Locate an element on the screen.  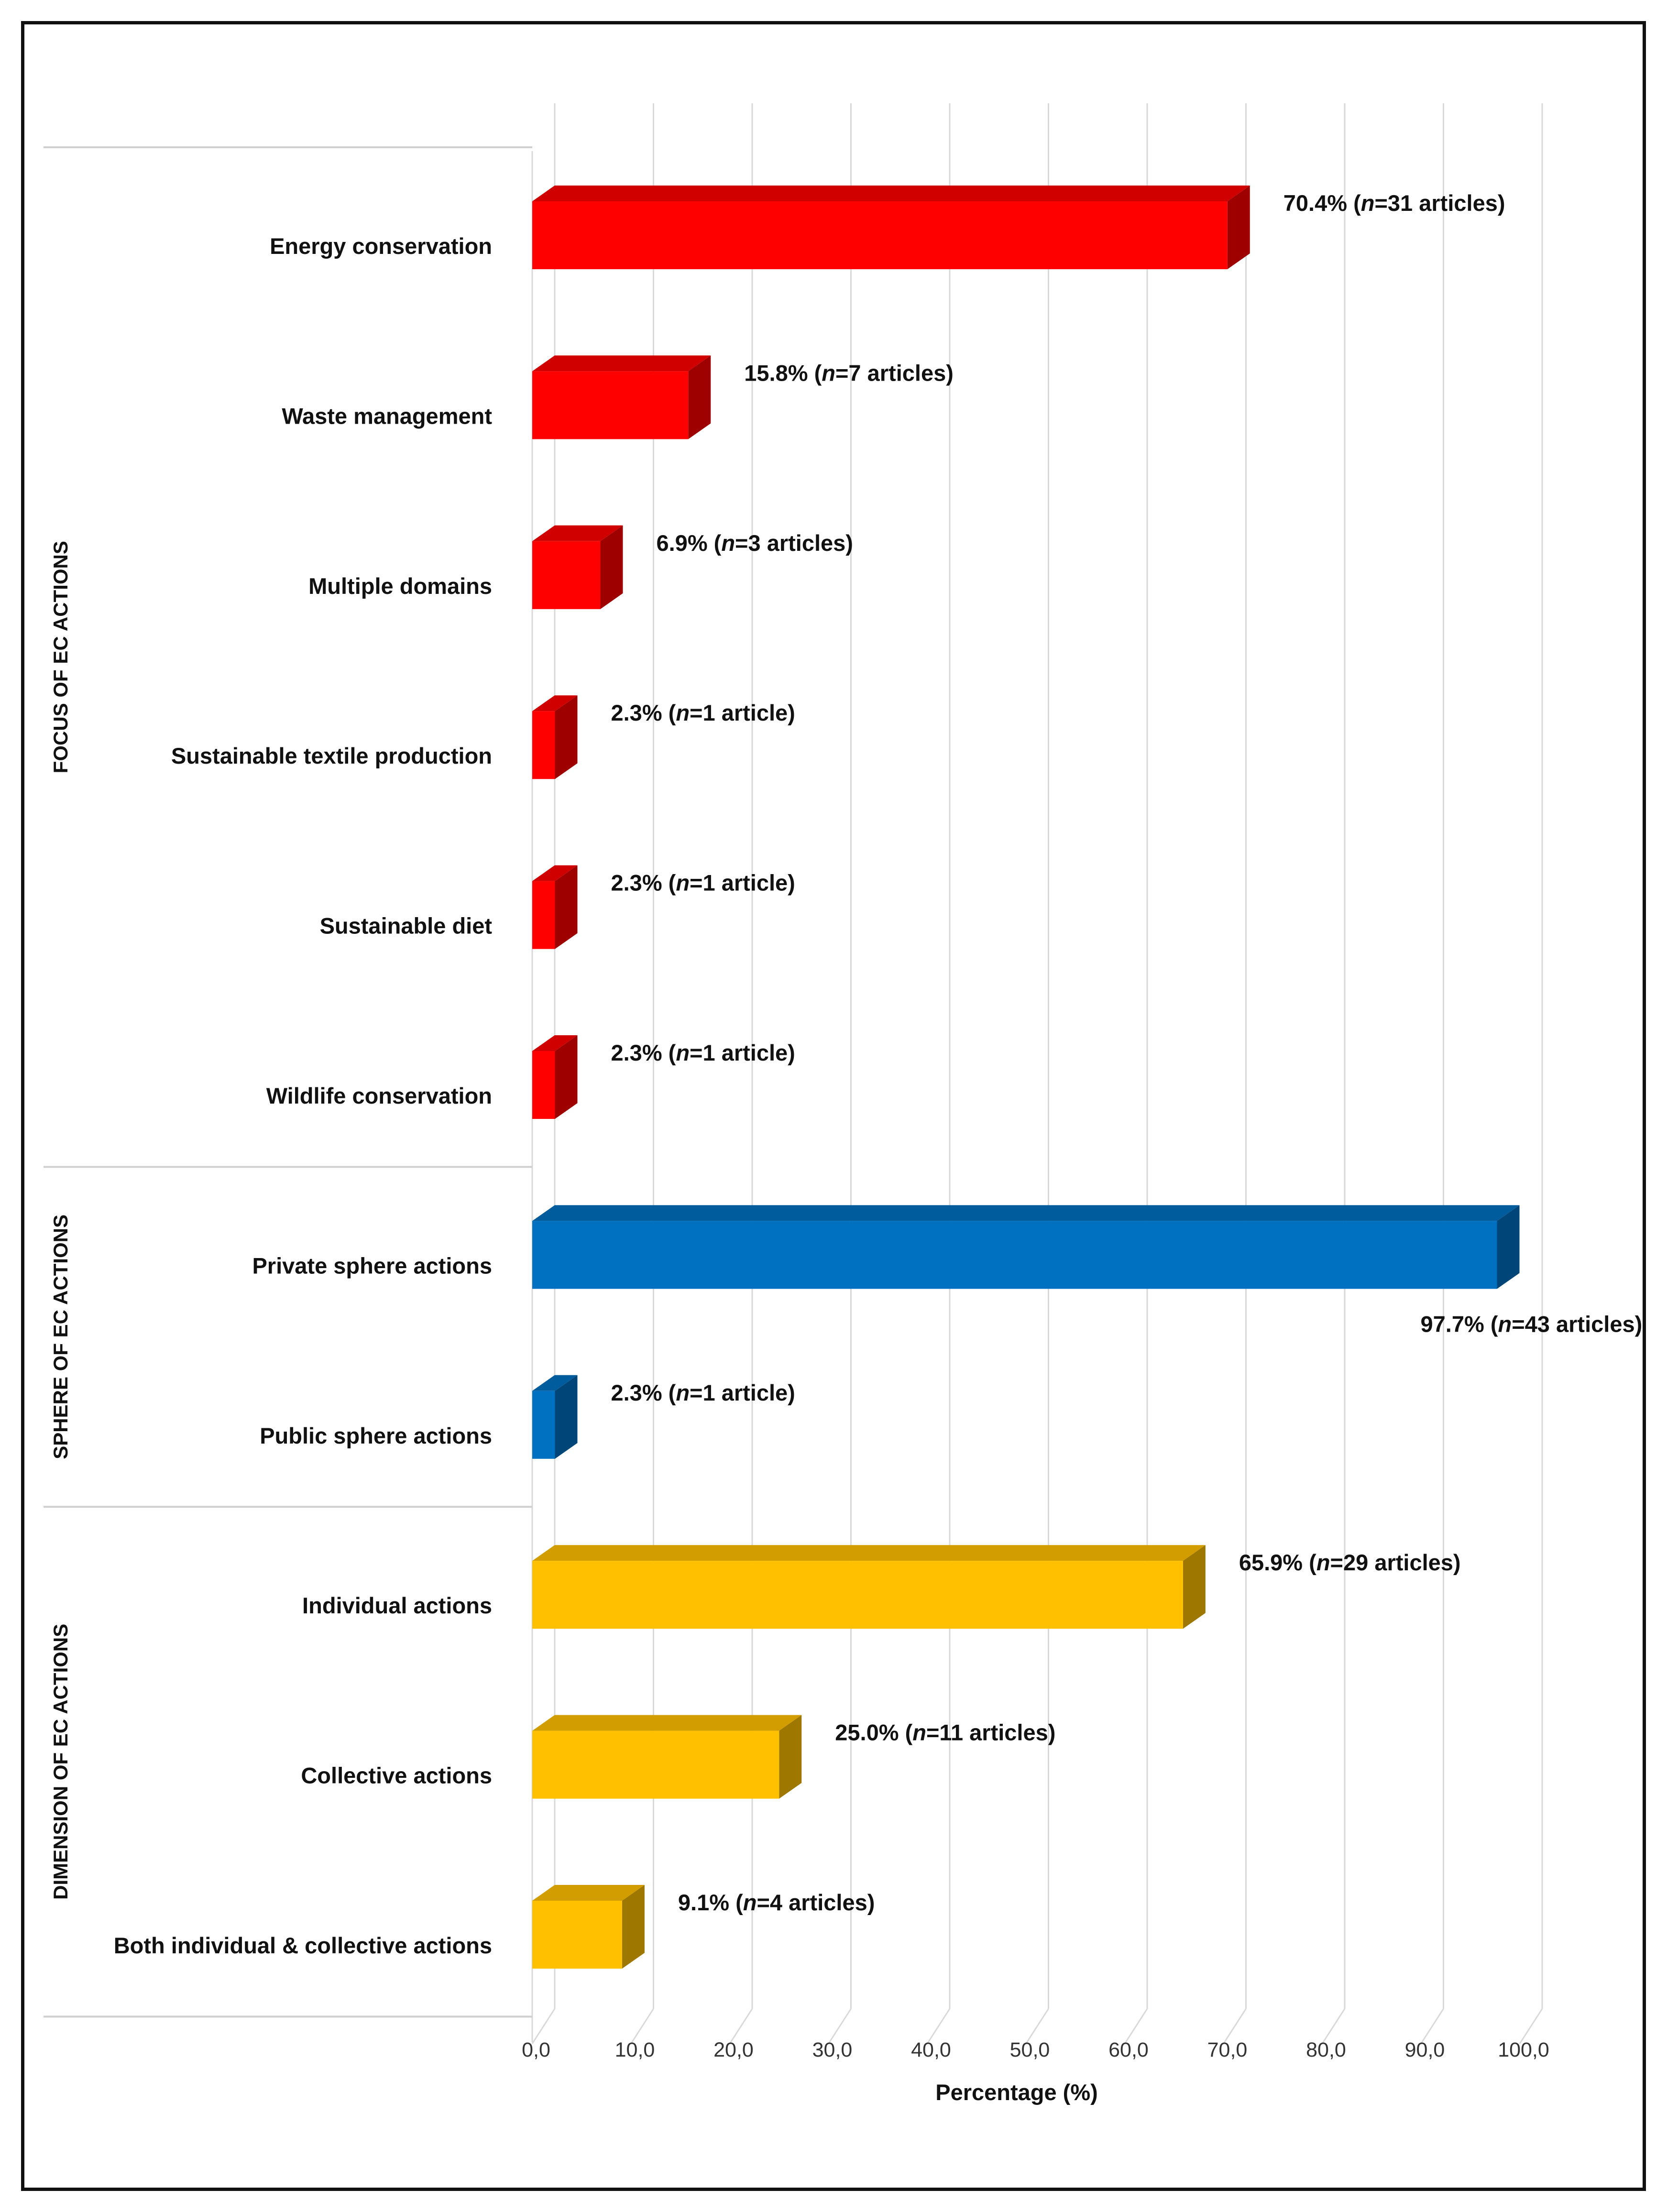
value-label: 97.7% (n=43 articles) is located at coordinates (1532, 1323).